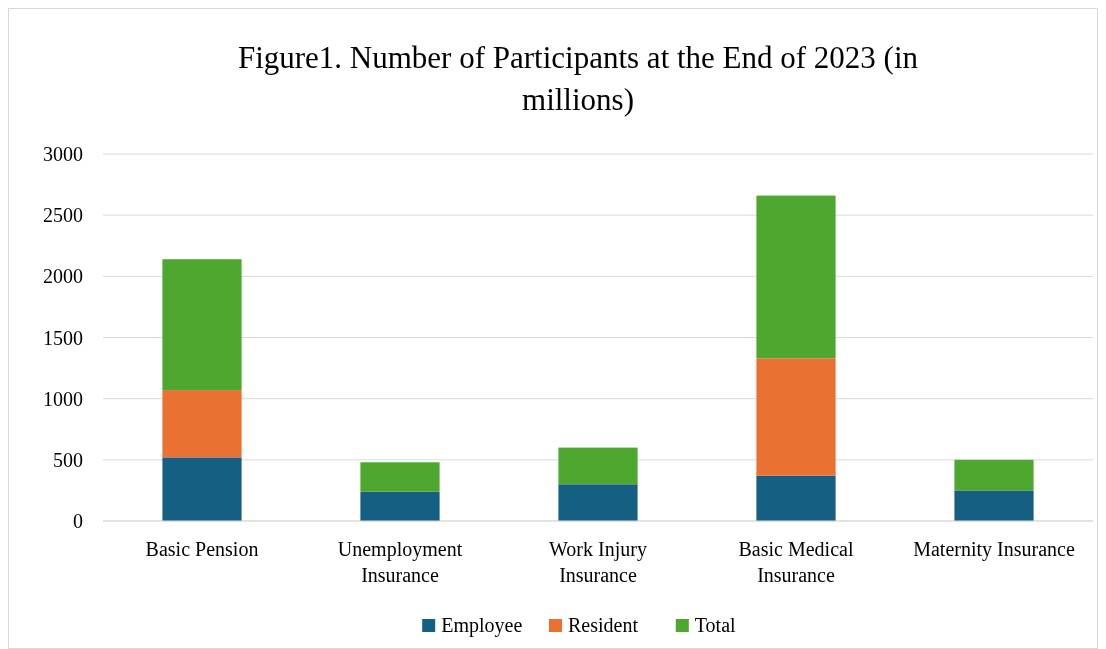 This screenshot has width=1106, height=649. What do you see at coordinates (482, 625) in the screenshot?
I see `legend-label: Employee` at bounding box center [482, 625].